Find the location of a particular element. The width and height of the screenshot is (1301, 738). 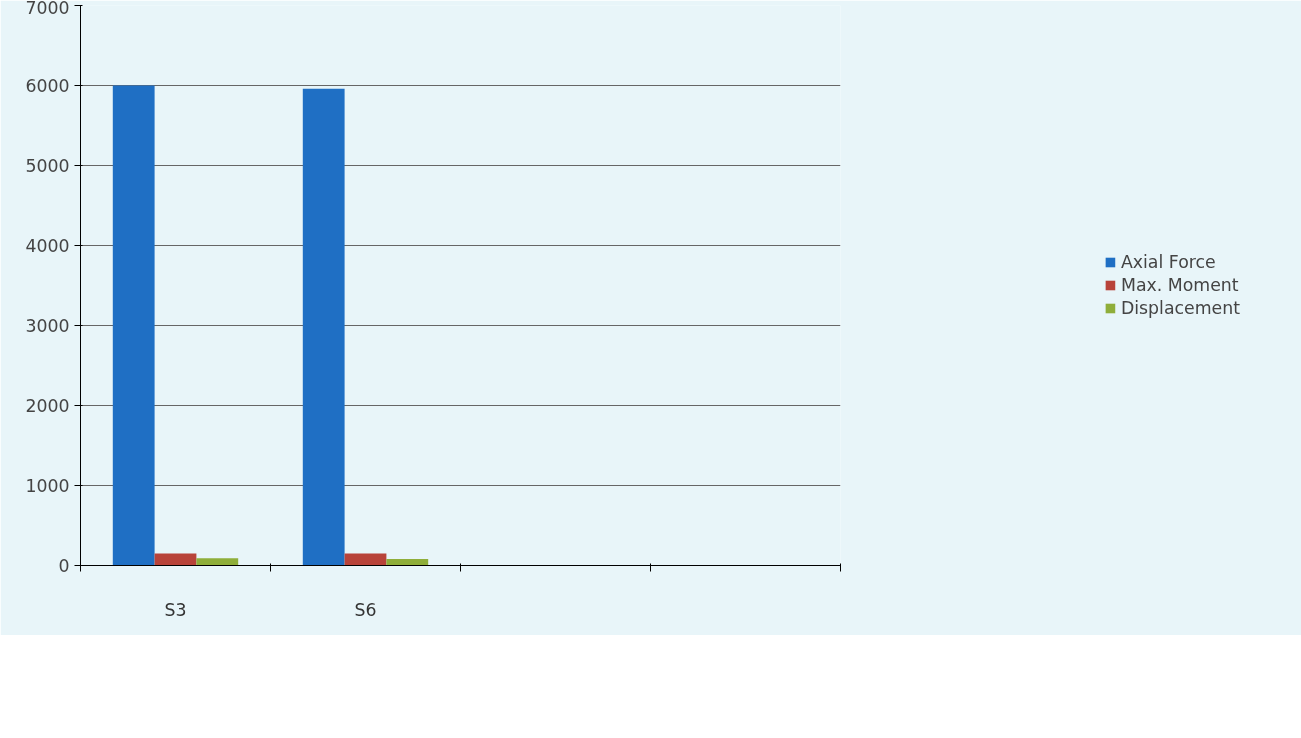

y-tick-label: 2000 is located at coordinates (47, 406).